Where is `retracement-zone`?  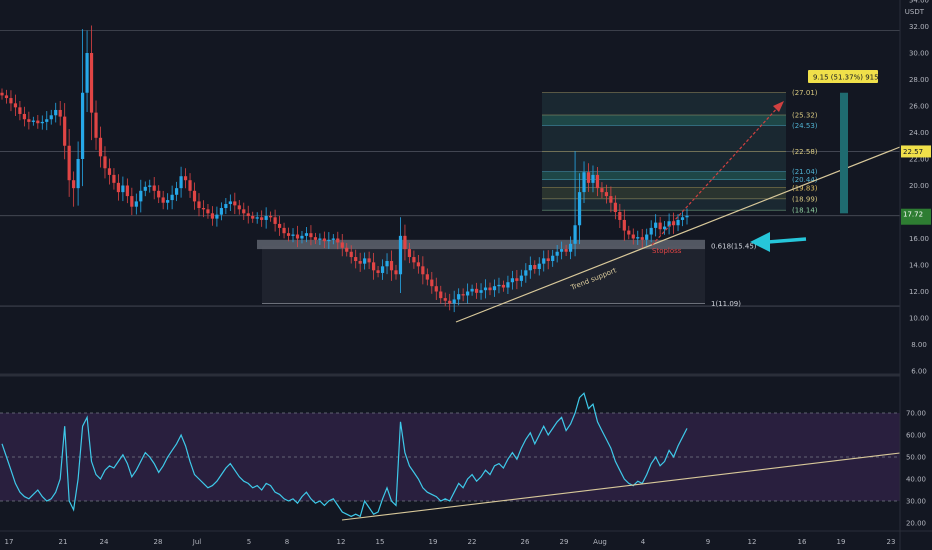 retracement-zone is located at coordinates (483, 274).